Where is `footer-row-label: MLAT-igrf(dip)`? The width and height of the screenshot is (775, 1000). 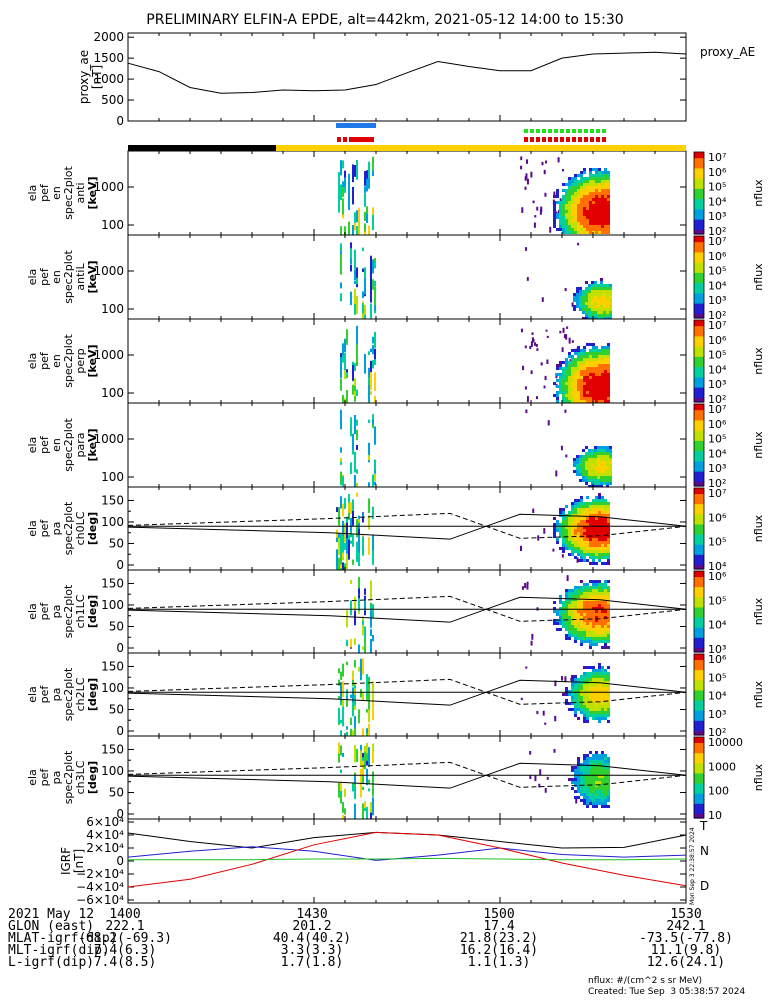 footer-row-label: MLAT-igrf(dip) is located at coordinates (63, 938).